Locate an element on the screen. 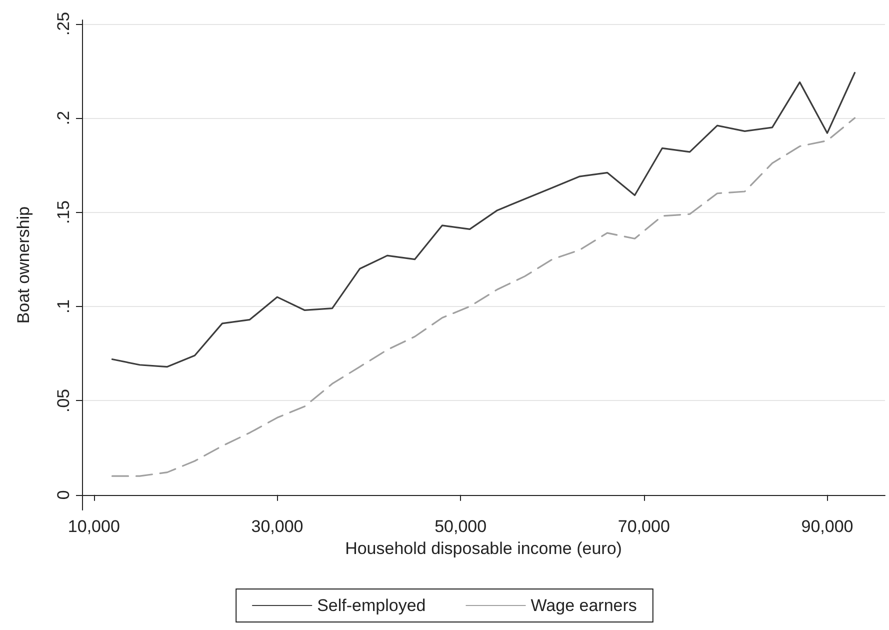 The width and height of the screenshot is (889, 630). y-tick-label: .05 is located at coordinates (63, 400).